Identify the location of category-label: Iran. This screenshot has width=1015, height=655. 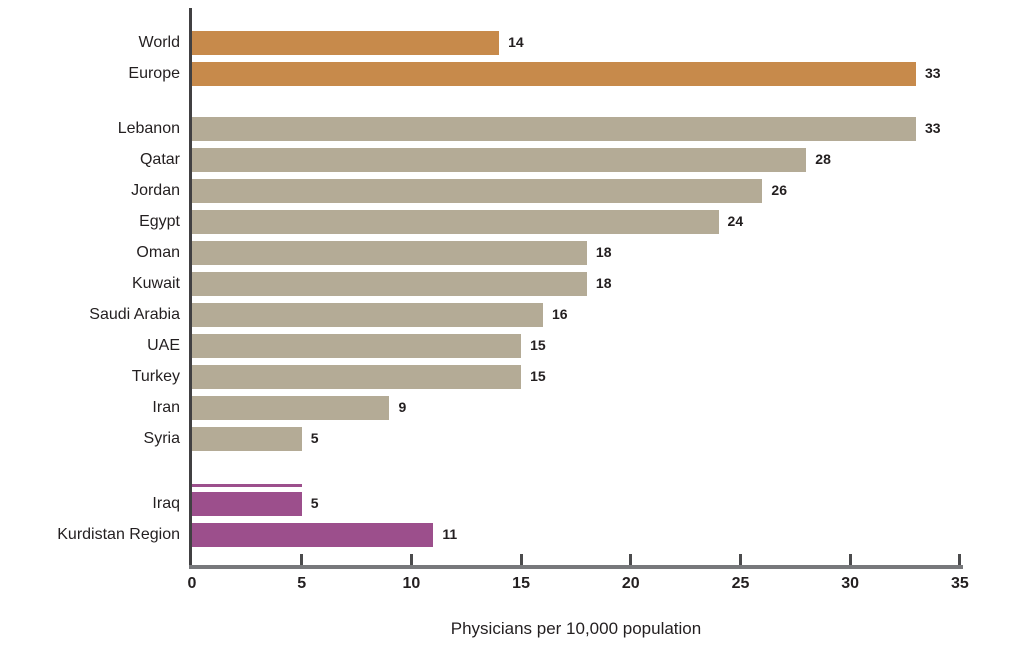
(166, 407).